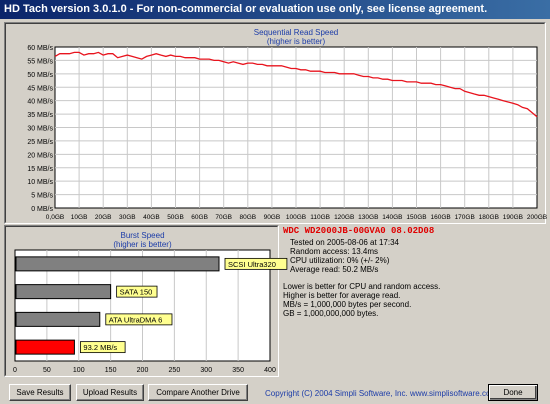  I want to click on upload-results-button: Upload Results, so click(110, 392).